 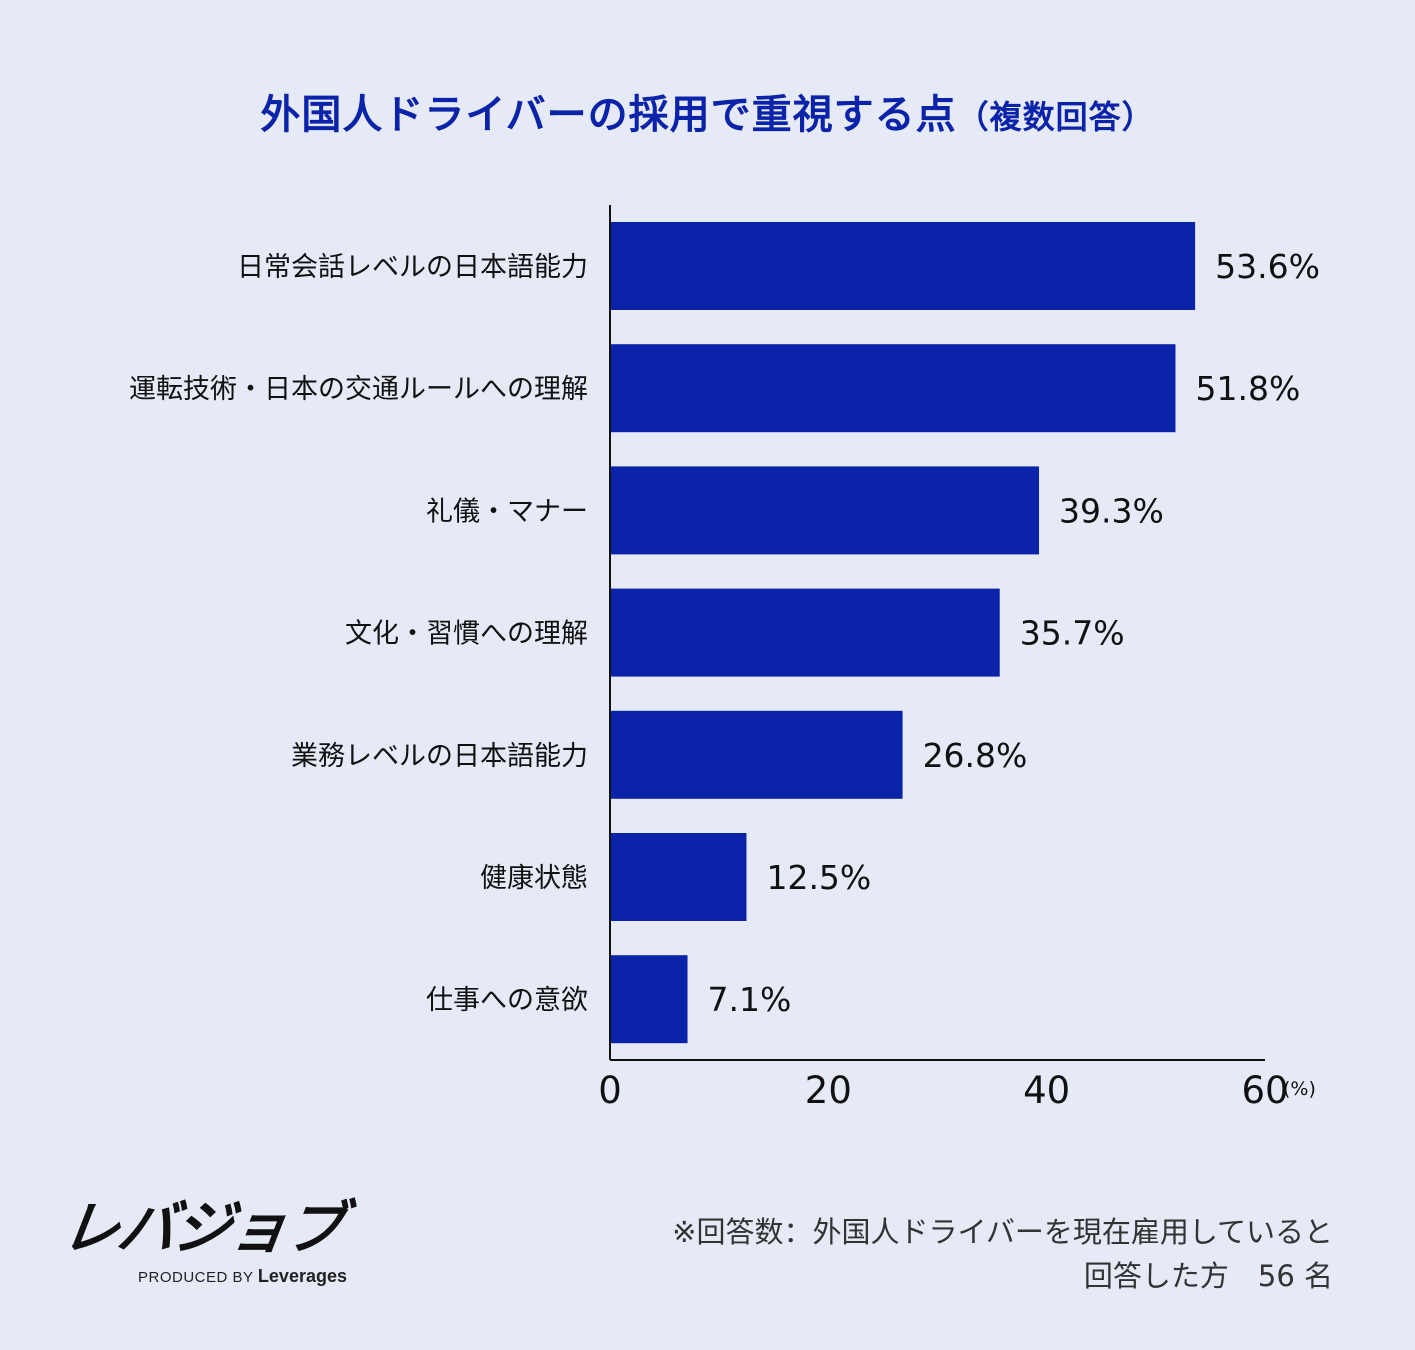 What do you see at coordinates (1055, 117) in the screenshot?
I see `chart-title-suffix: （複数回答）` at bounding box center [1055, 117].